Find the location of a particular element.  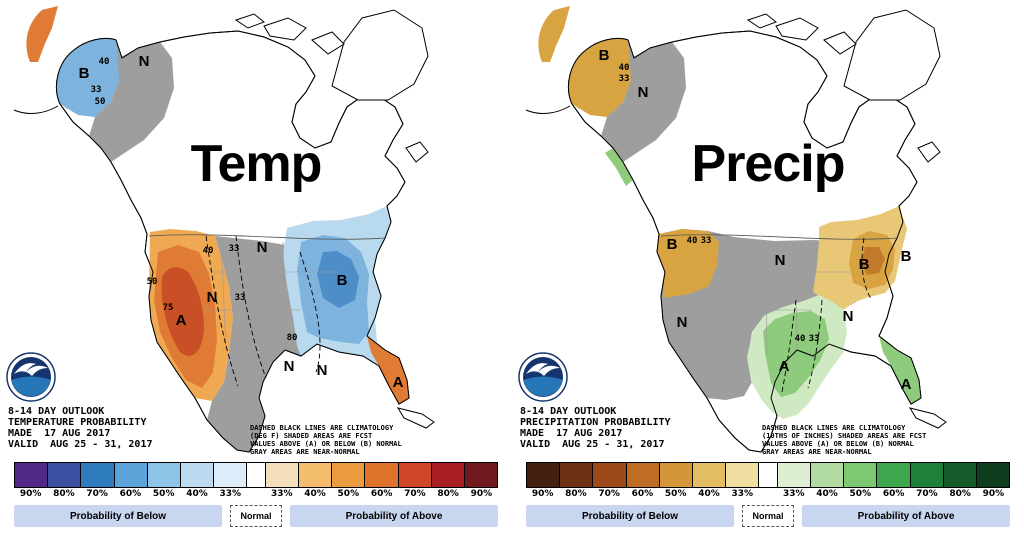

temp-title: Temp is located at coordinates (256, 164).